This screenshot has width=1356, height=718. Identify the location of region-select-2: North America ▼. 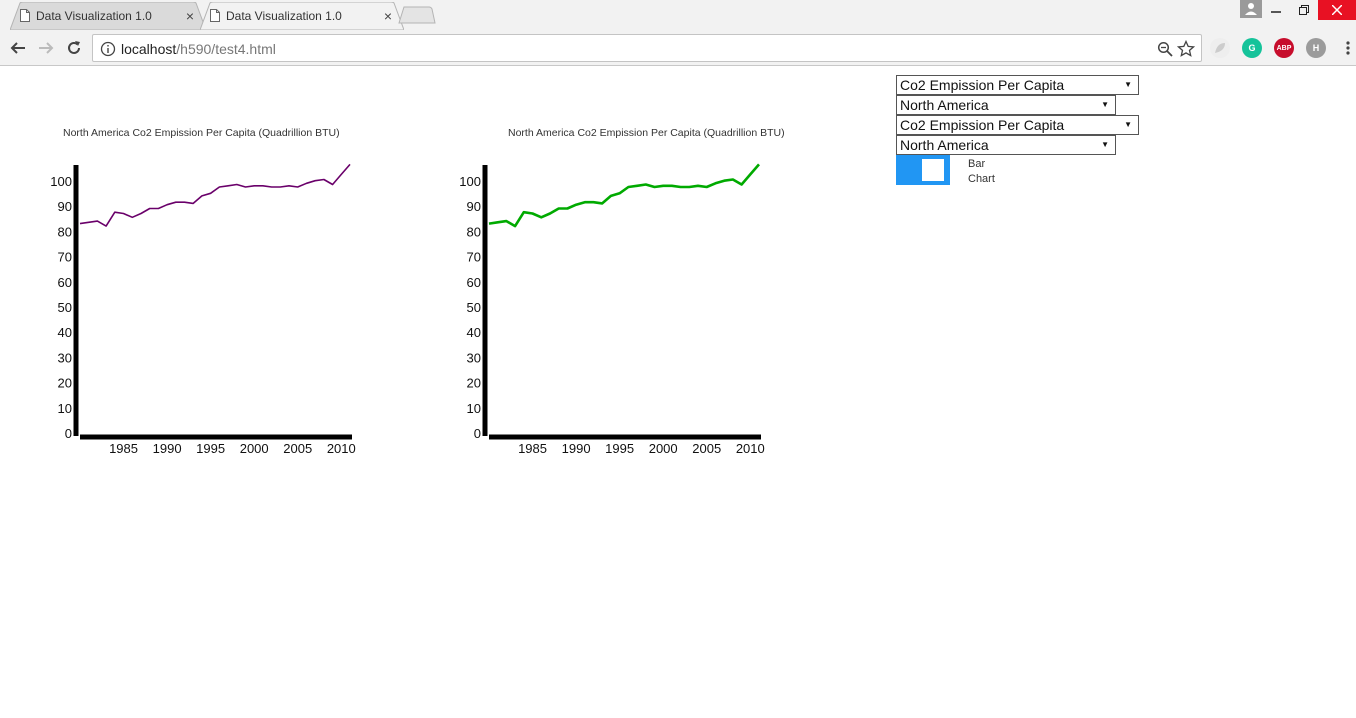
(1006, 145).